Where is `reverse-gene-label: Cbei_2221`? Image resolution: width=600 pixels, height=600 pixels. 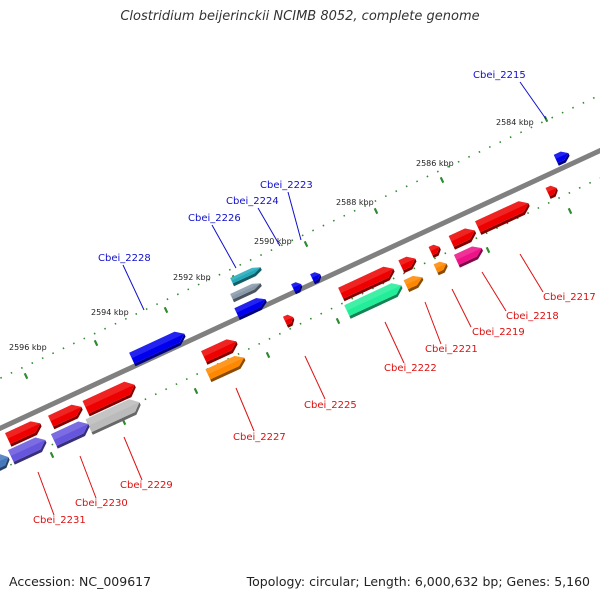 reverse-gene-label: Cbei_2221 is located at coordinates (451, 349).